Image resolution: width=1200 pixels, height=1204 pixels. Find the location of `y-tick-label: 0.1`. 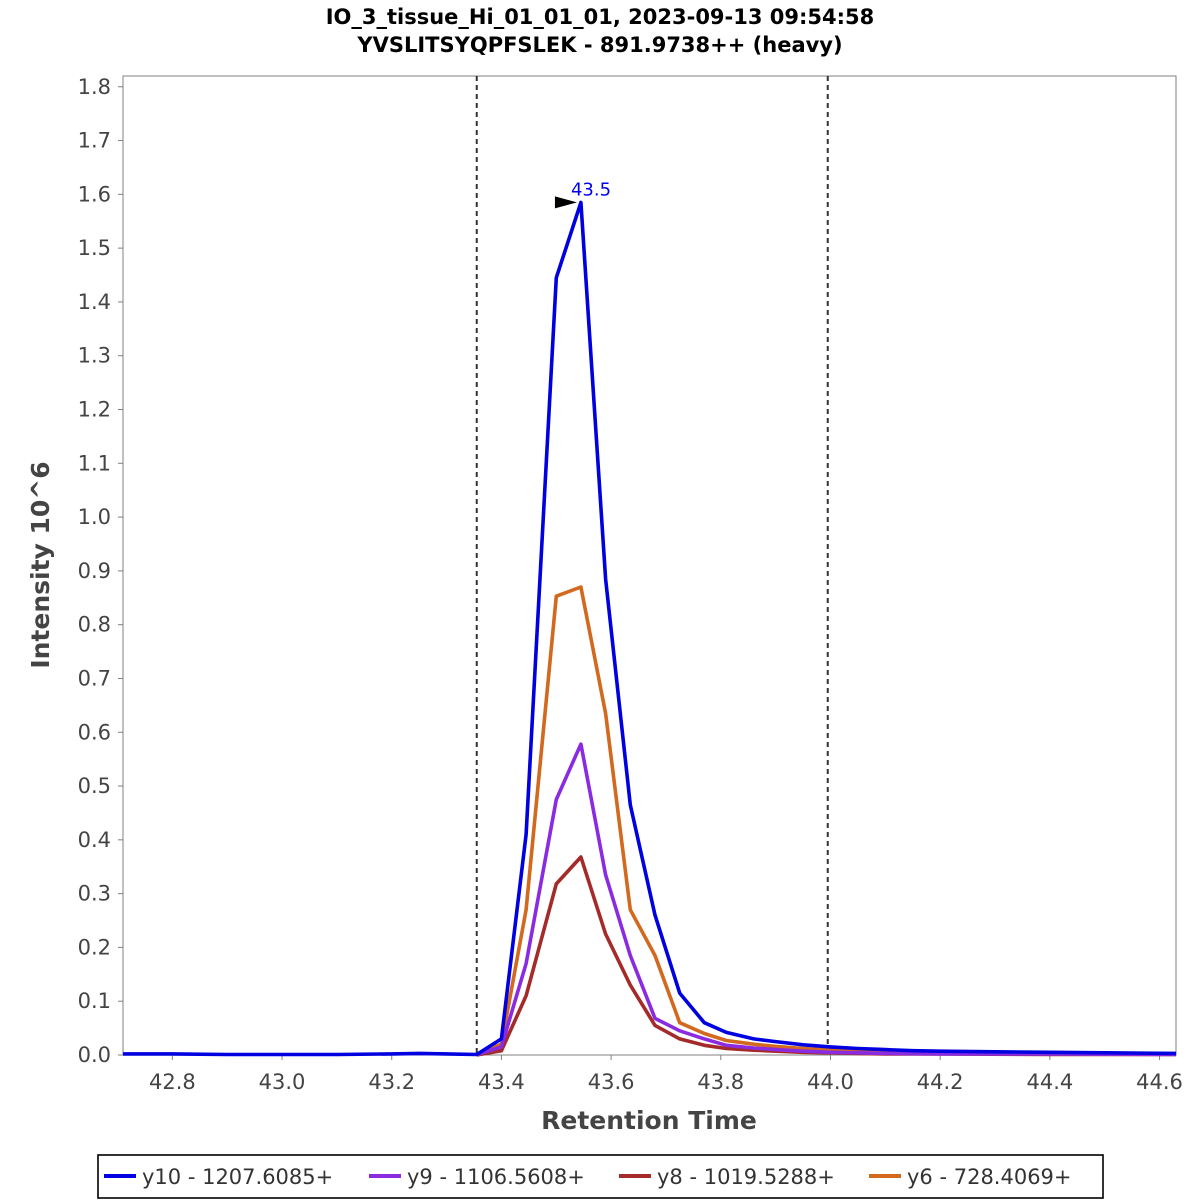

y-tick-label: 0.1 is located at coordinates (94, 1001).